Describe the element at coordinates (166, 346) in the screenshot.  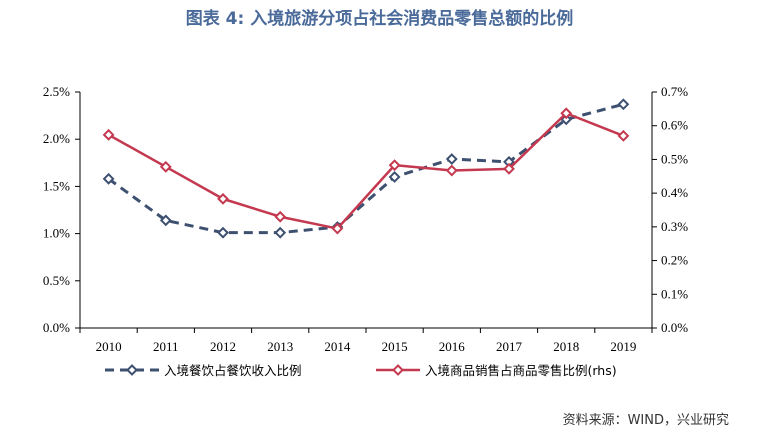
I see `x-tick-label: 2011` at that location.